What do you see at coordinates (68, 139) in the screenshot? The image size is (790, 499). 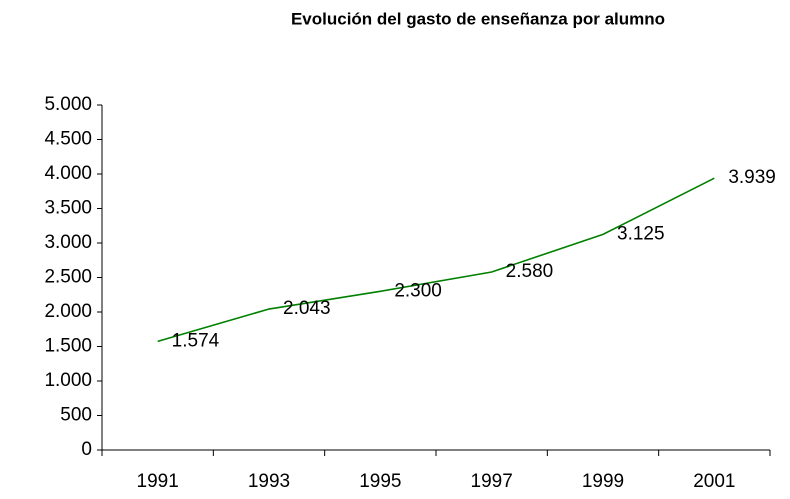 I see `y-tick-label: 4.500` at bounding box center [68, 139].